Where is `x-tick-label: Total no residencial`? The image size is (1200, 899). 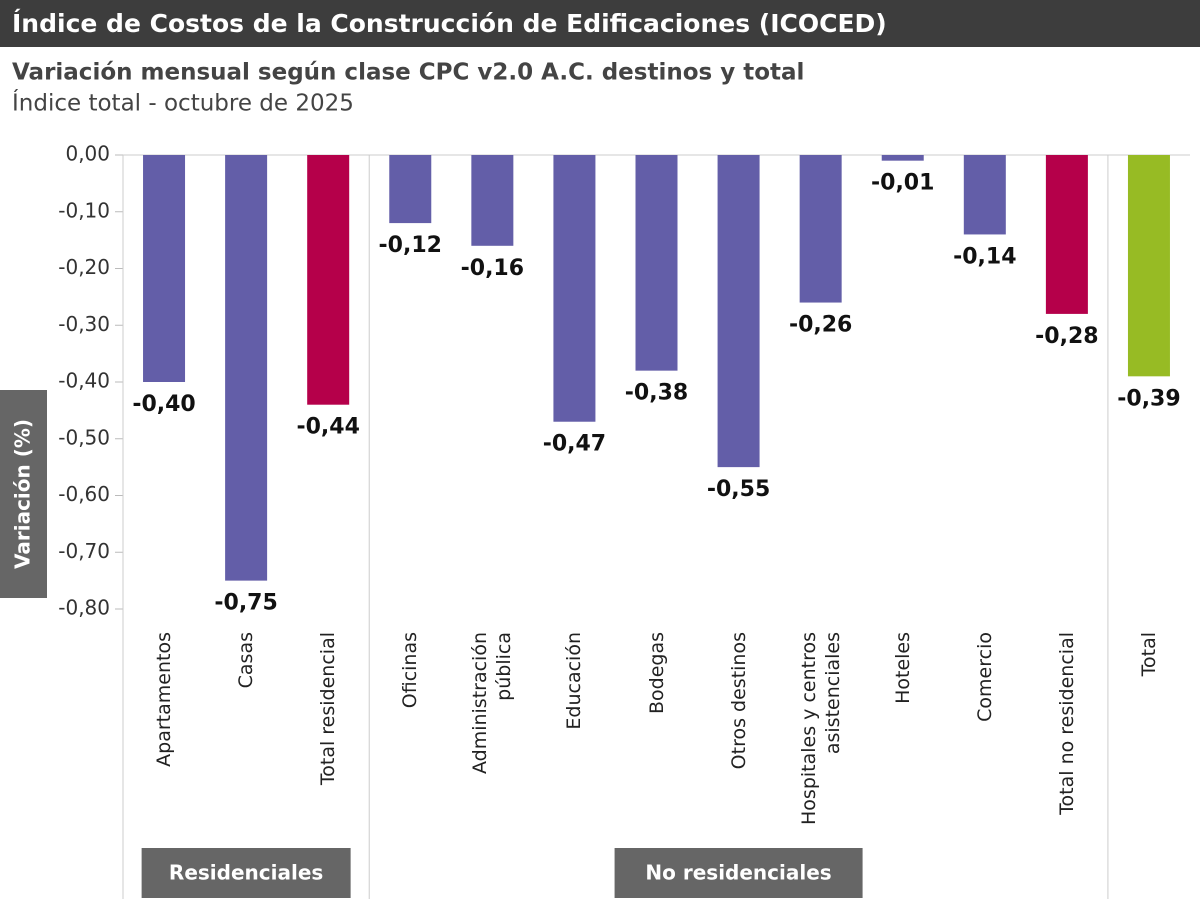 x-tick-label: Total no residencial is located at coordinates (1066, 723).